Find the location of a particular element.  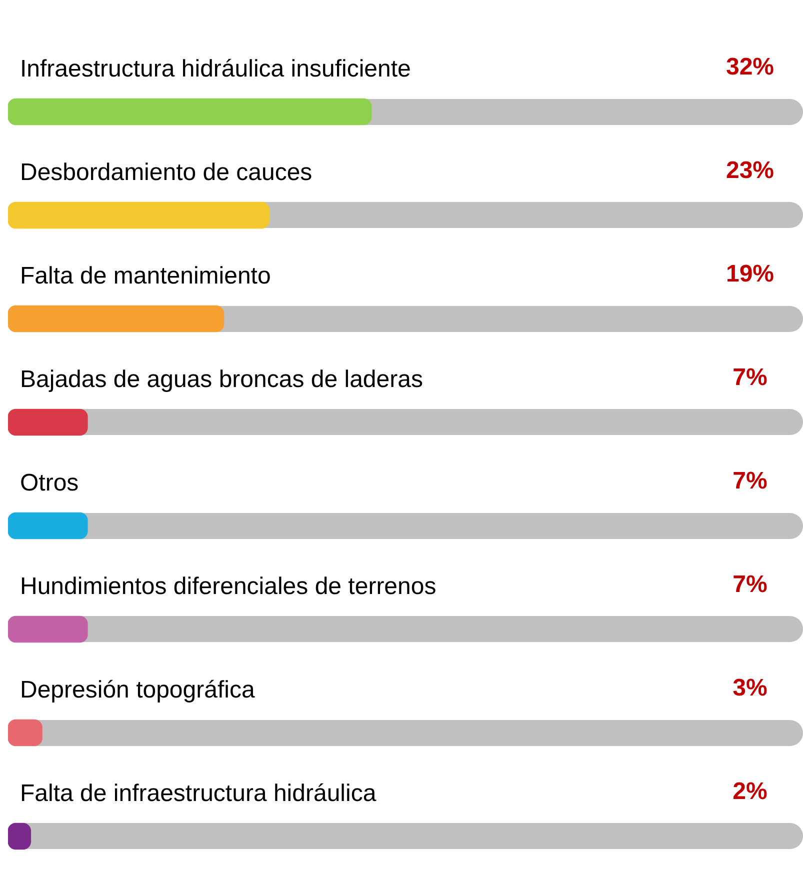

y-tick-label: Falta de mantenimiento is located at coordinates (145, 276).